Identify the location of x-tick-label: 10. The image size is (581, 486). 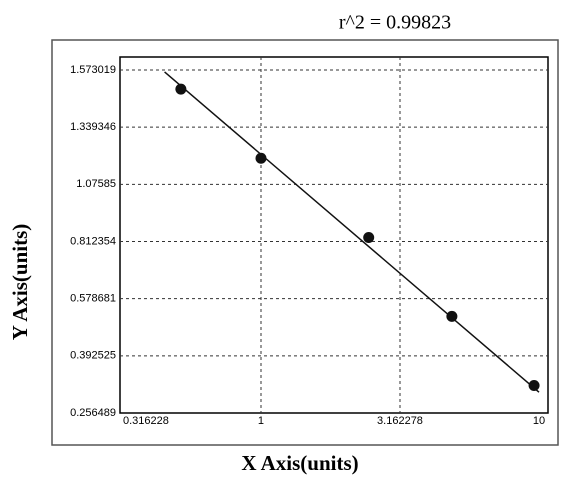
(539, 421).